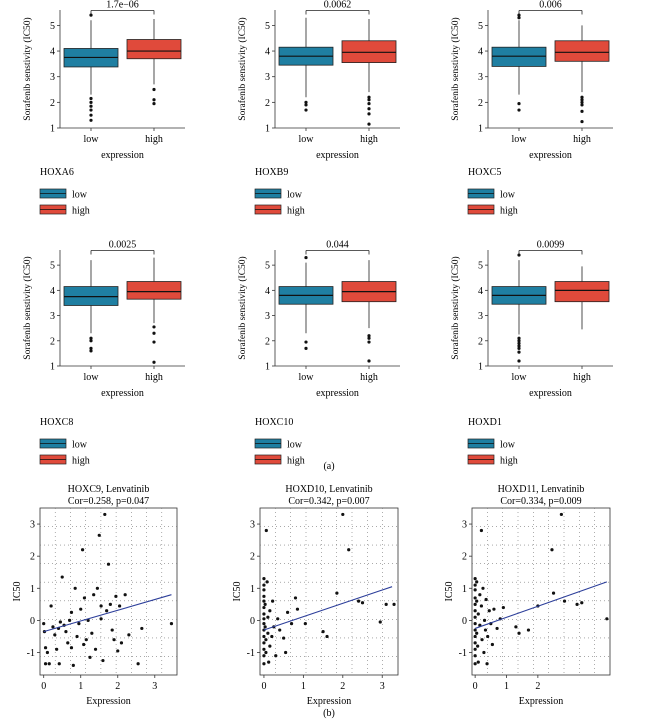 This screenshot has width=658, height=721. I want to click on plot-subtitle: Cor=0.258, p=0.047, so click(108, 501).